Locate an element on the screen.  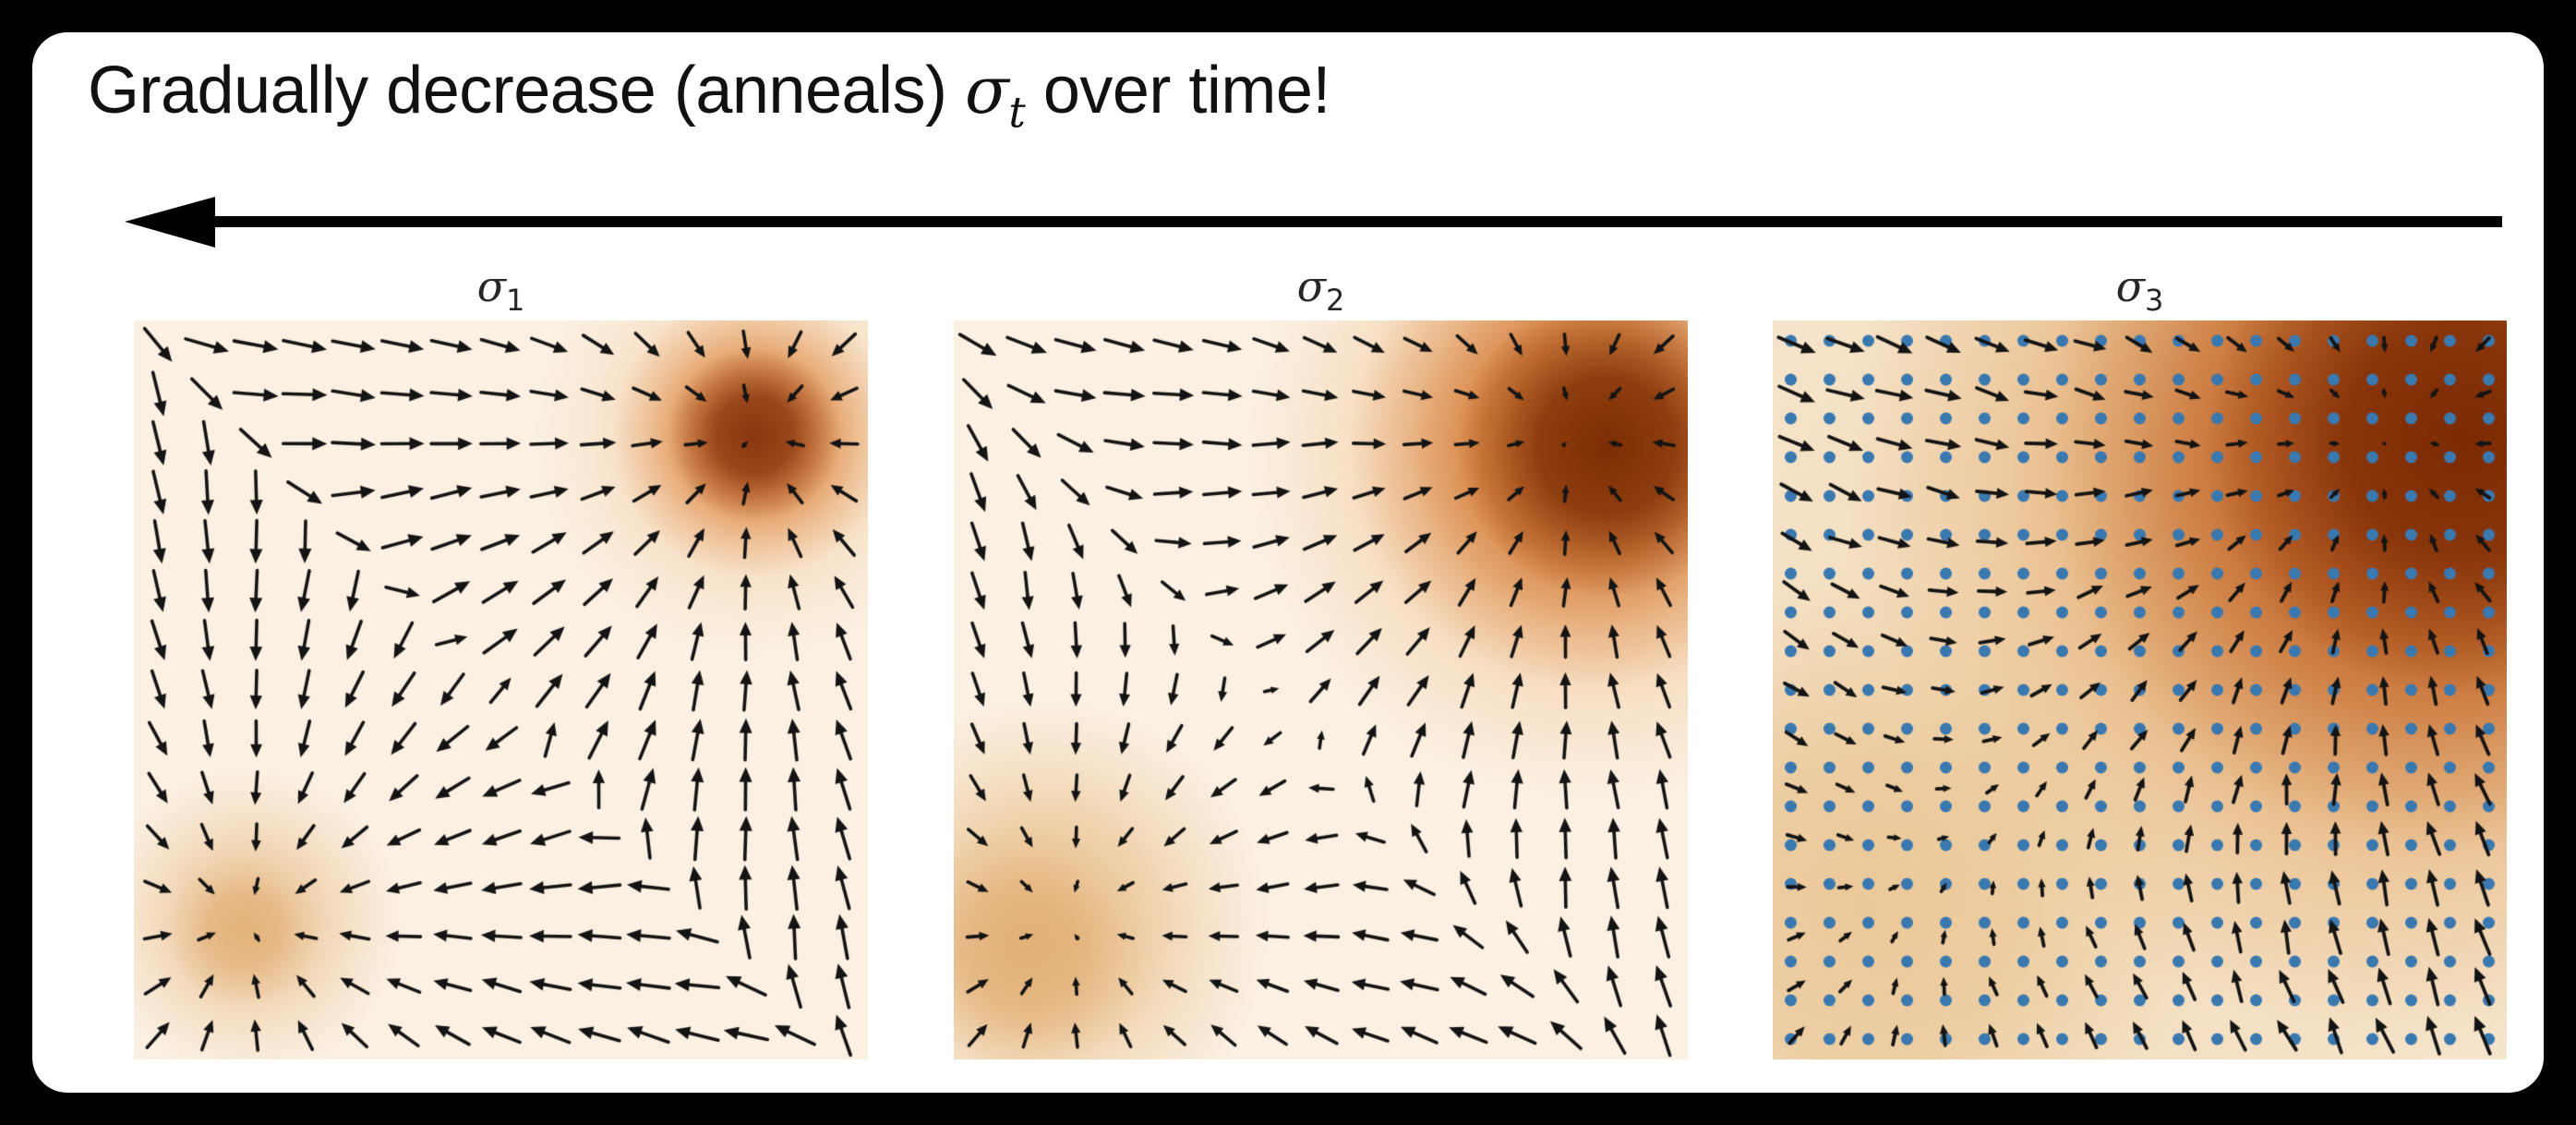
sigma-1-symbol: σ is located at coordinates (491, 286).